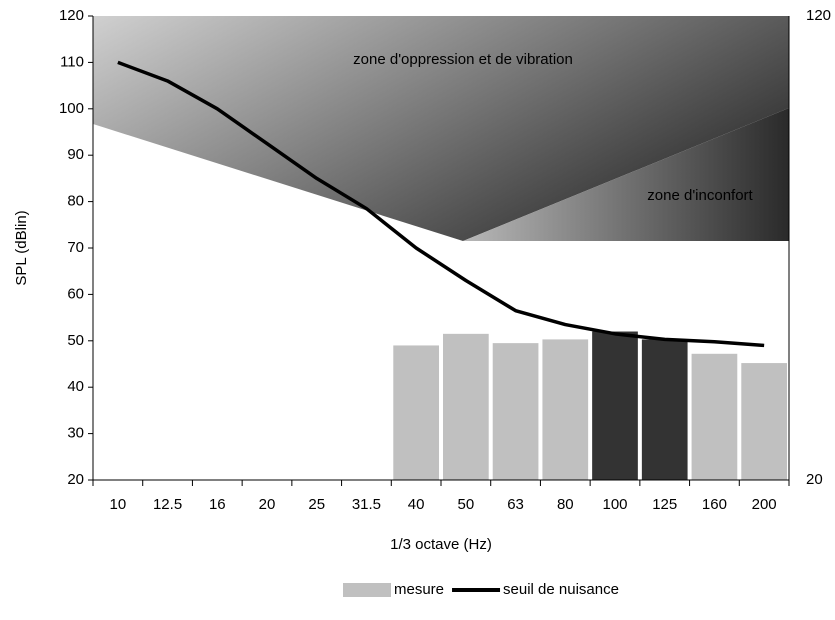  What do you see at coordinates (626, 174) in the screenshot?
I see `zone-inconfort` at bounding box center [626, 174].